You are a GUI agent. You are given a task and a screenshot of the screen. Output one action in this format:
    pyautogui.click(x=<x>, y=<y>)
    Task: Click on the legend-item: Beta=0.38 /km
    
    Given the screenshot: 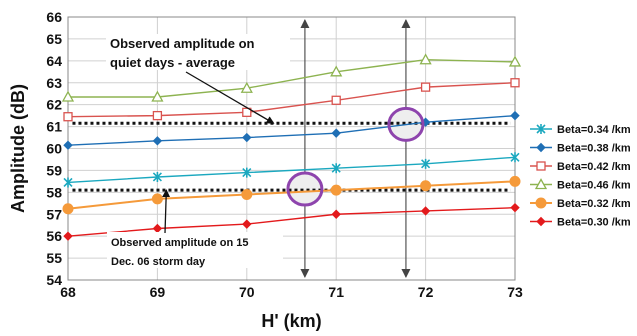 What is the action you would take?
    pyautogui.click(x=580, y=149)
    